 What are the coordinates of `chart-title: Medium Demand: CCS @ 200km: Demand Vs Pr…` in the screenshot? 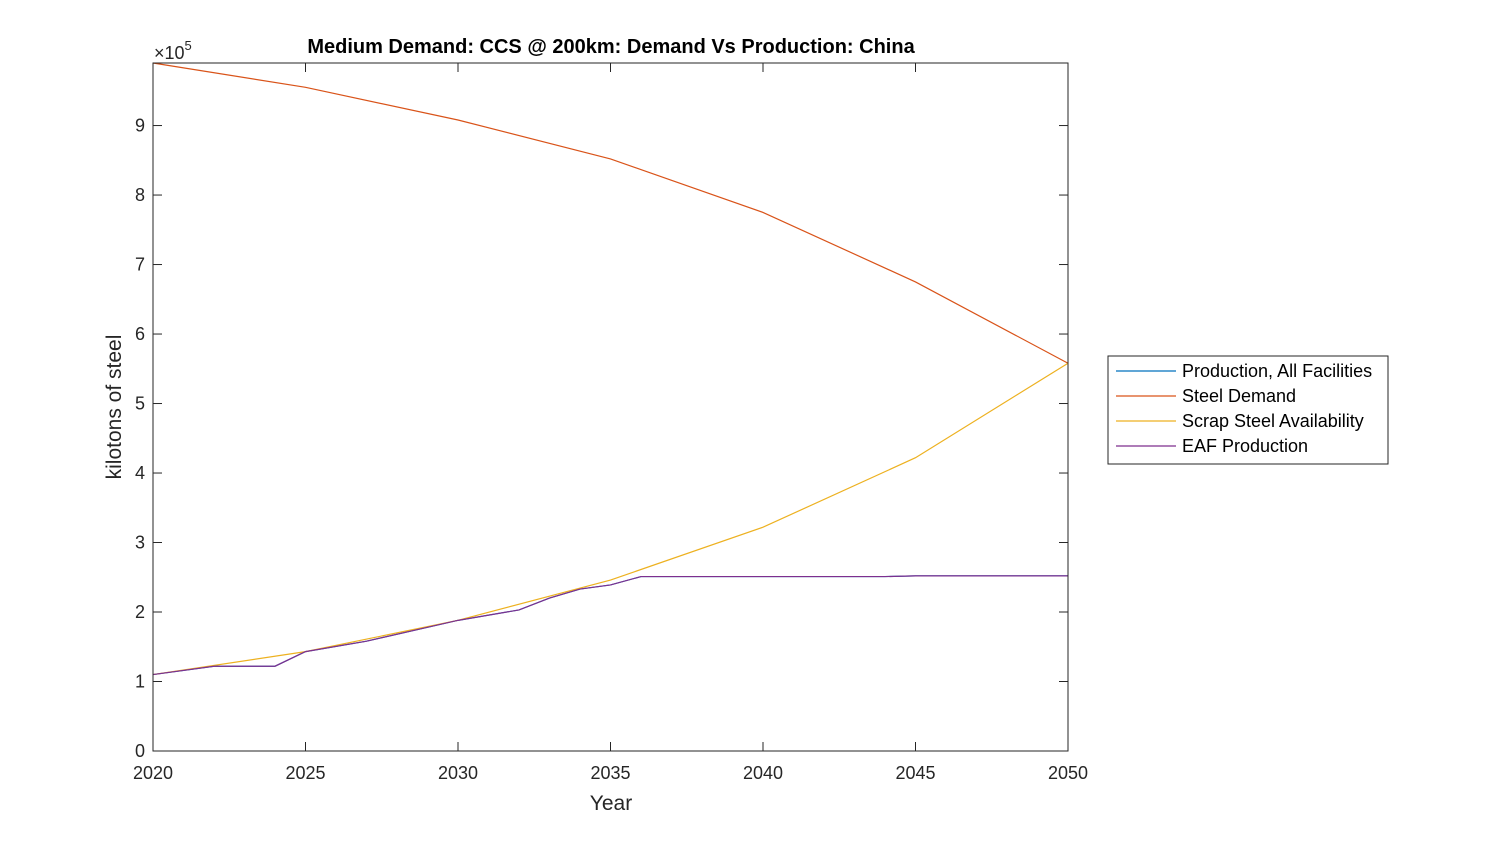 It's located at (611, 47).